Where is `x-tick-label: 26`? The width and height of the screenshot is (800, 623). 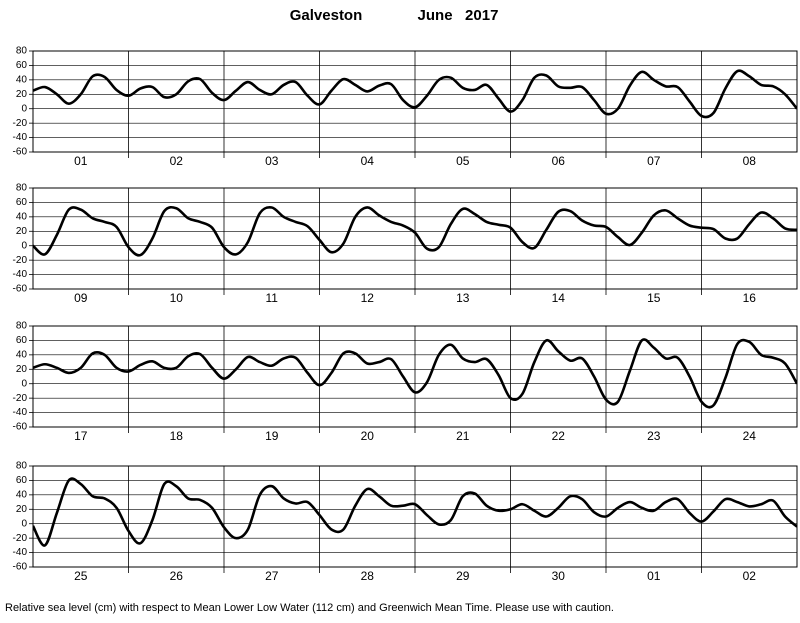 x-tick-label: 26 is located at coordinates (177, 576).